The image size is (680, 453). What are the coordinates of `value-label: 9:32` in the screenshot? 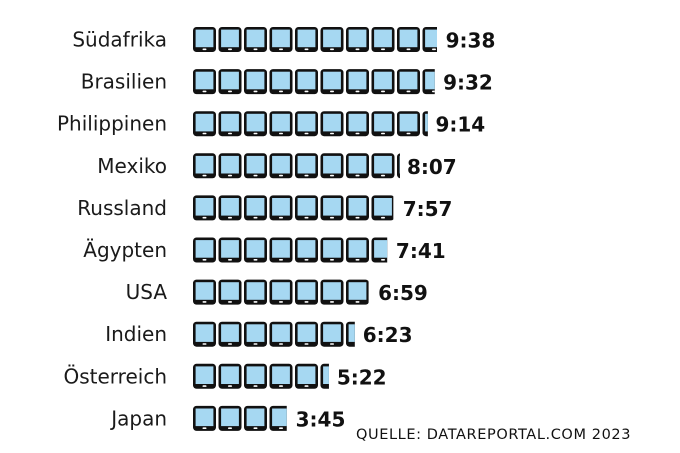 It's located at (468, 83).